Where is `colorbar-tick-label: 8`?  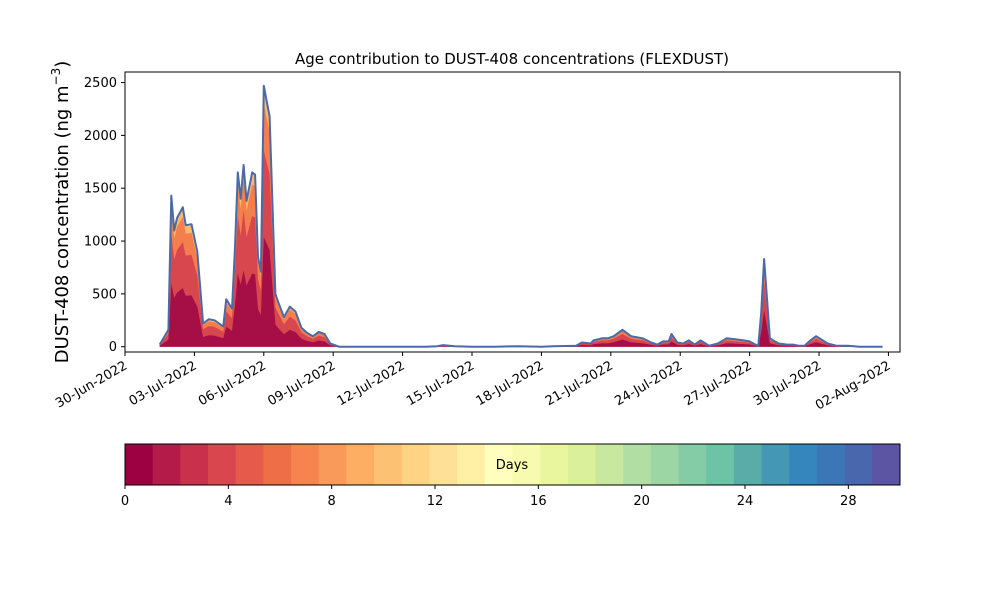 colorbar-tick-label: 8 is located at coordinates (332, 501).